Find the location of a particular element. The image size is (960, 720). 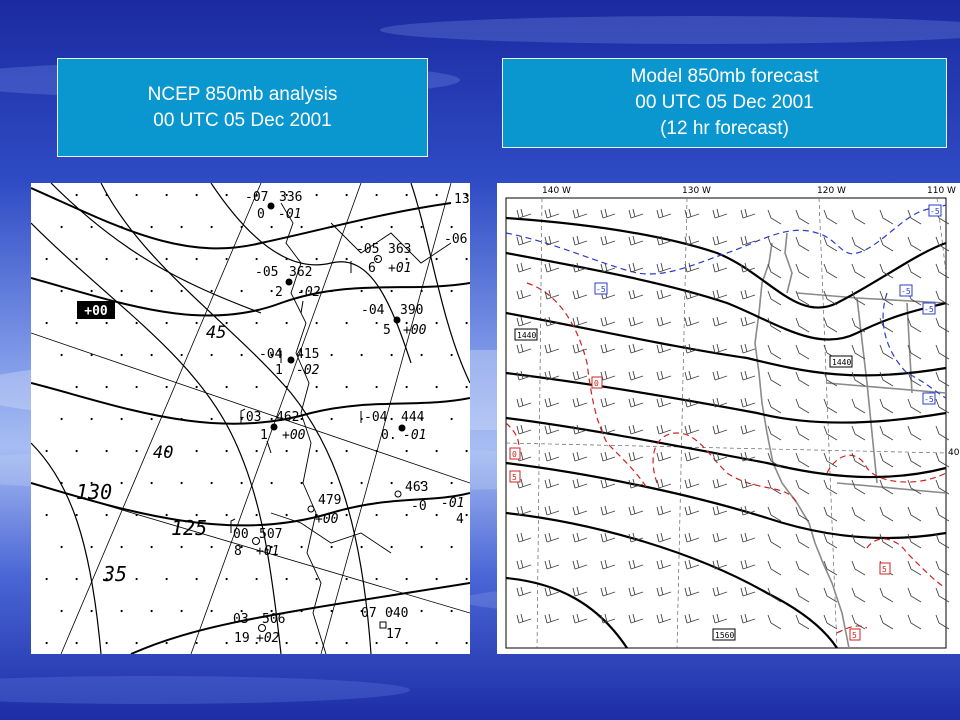

station-plot: 479 +00 is located at coordinates (324, 510).